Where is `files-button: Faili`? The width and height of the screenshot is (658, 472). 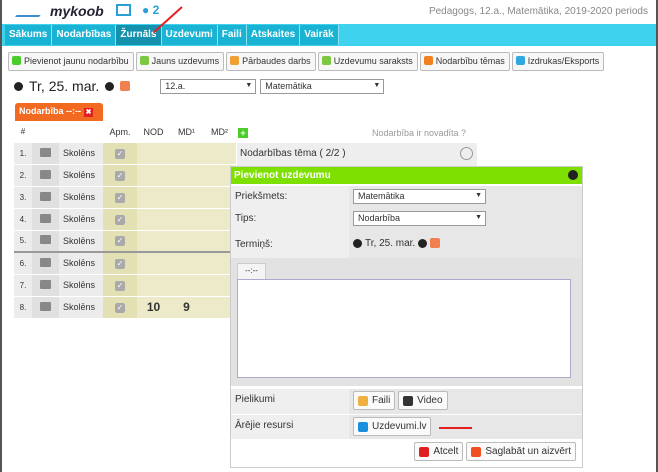
files-button: Faili is located at coordinates (374, 400).